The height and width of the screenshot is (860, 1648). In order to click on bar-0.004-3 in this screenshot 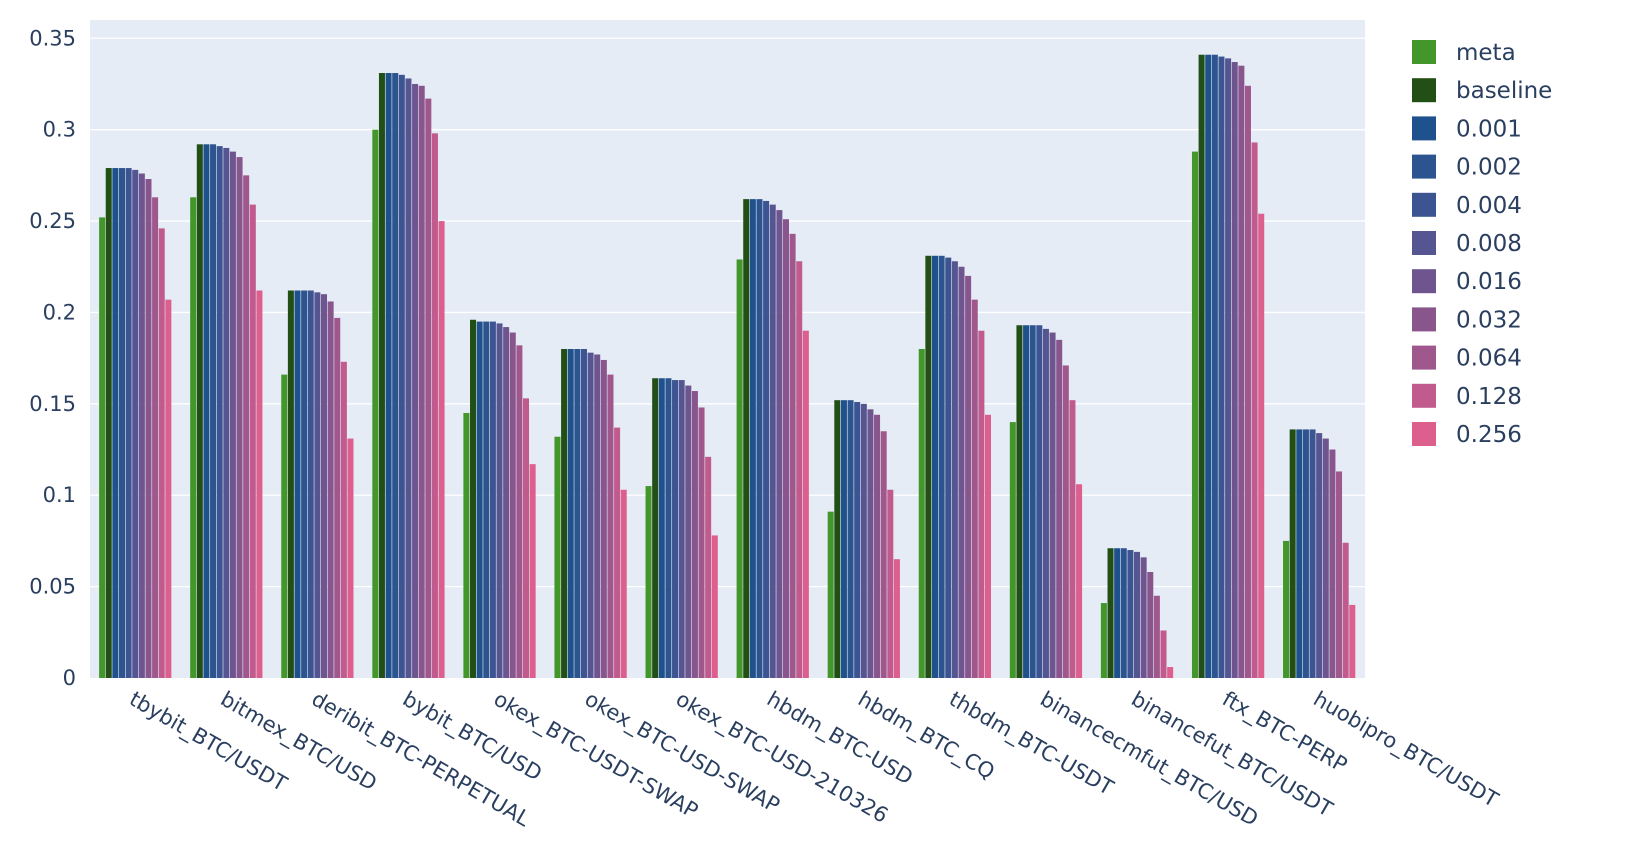, I will do `click(401, 376)`.